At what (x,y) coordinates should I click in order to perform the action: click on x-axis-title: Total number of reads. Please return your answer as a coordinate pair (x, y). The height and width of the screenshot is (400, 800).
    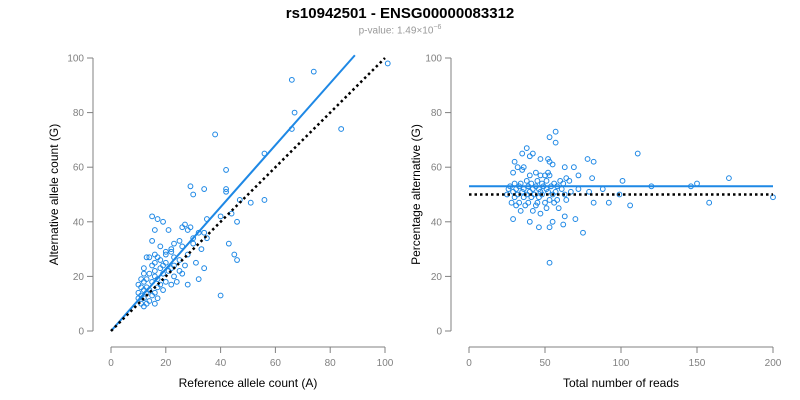
    Looking at the image, I should click on (621, 383).